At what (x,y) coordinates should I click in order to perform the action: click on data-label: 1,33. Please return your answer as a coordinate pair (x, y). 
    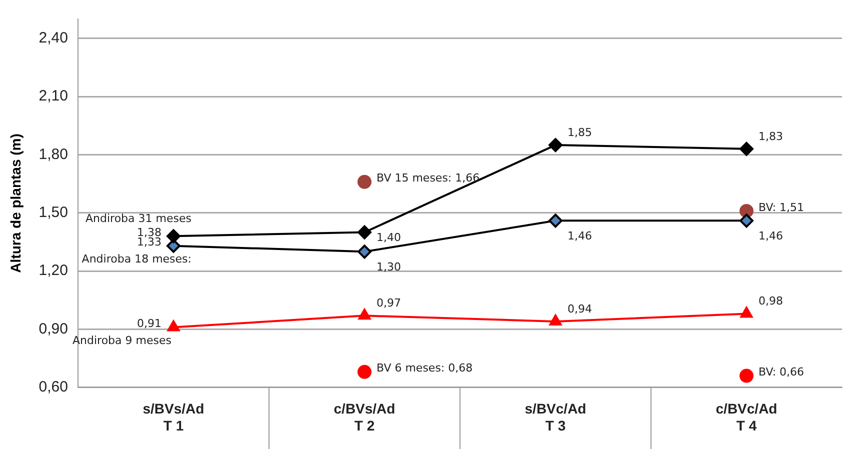
    Looking at the image, I should click on (149, 242).